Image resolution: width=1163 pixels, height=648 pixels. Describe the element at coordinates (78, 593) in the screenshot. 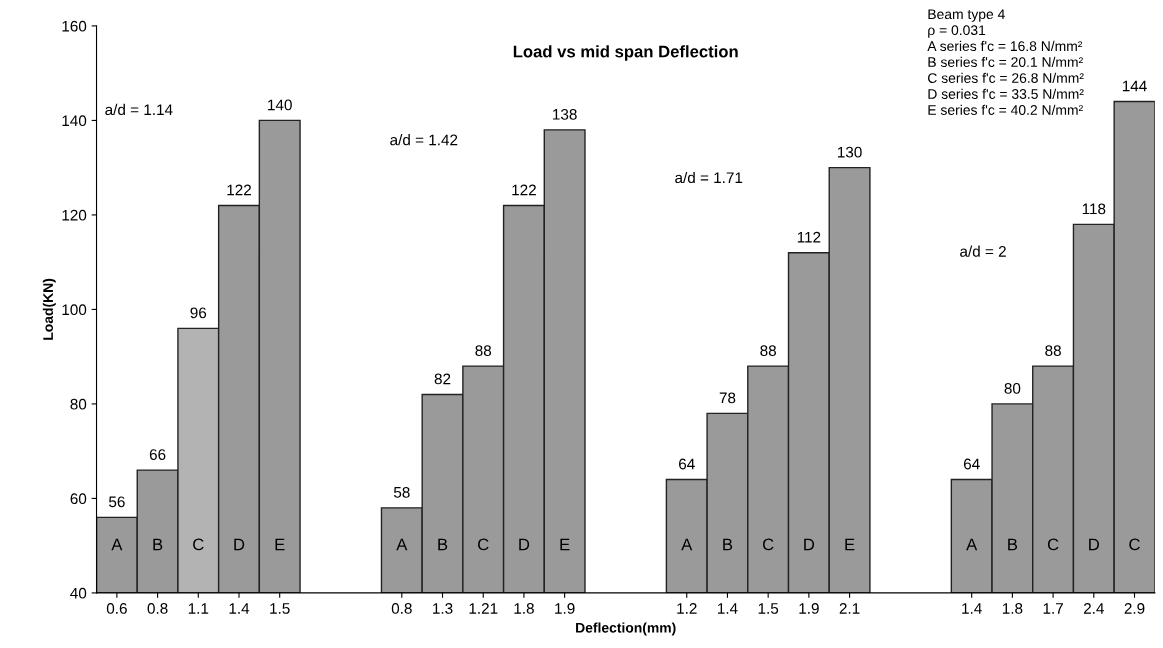

I see `y-tick-label: 40` at that location.